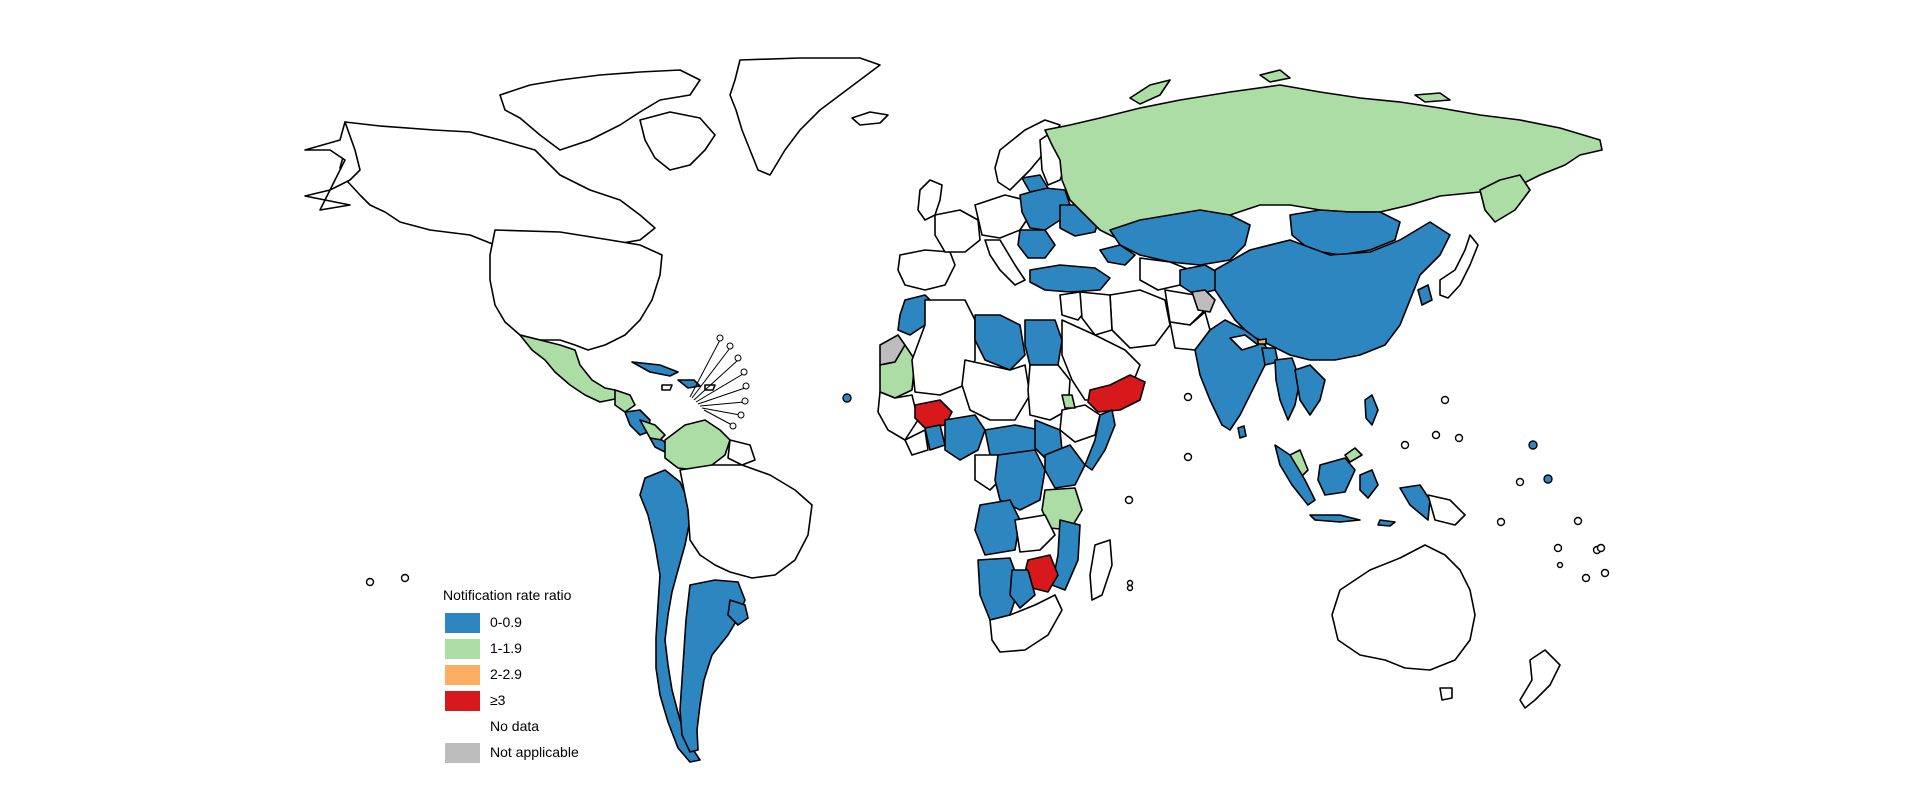 The height and width of the screenshot is (800, 1920). I want to click on region-algeria-mali, so click(943, 347).